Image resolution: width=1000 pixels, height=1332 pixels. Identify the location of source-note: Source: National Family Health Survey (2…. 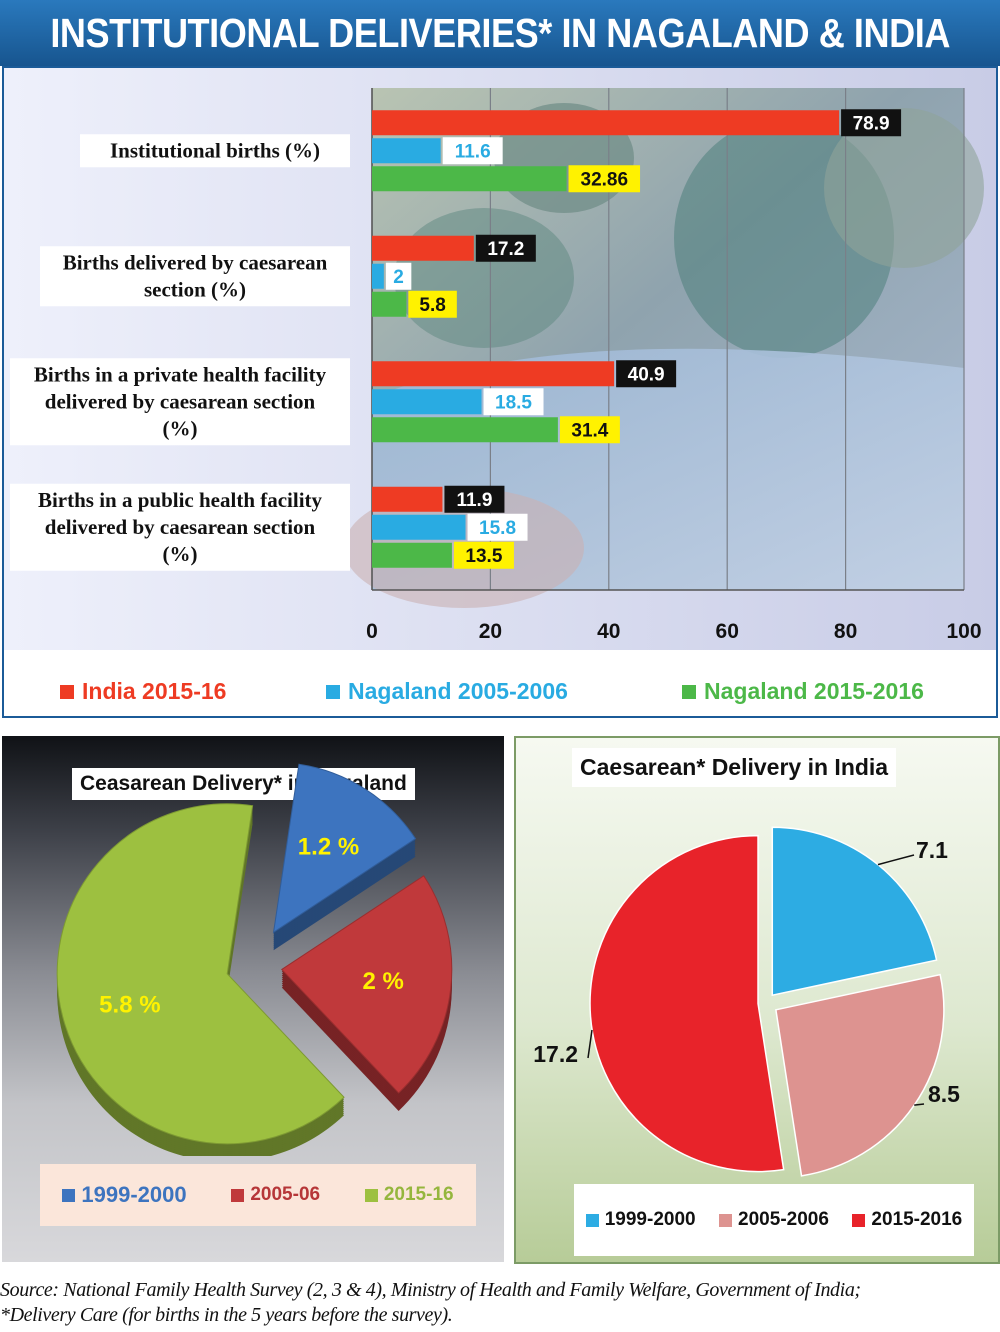
(500, 1303).